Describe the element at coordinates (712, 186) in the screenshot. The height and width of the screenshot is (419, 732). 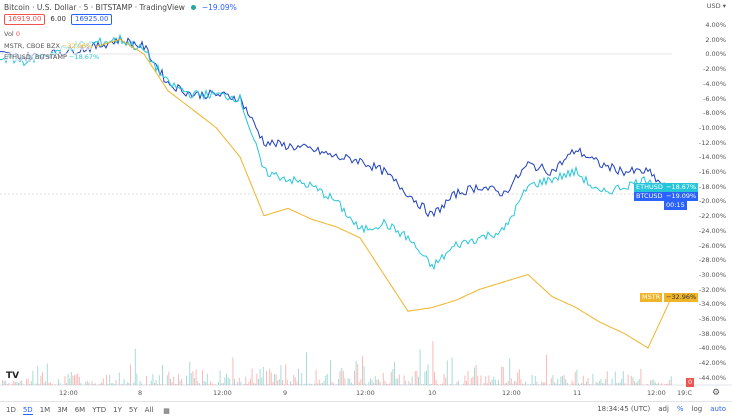
I see `y-tick-label: -18.00%` at that location.